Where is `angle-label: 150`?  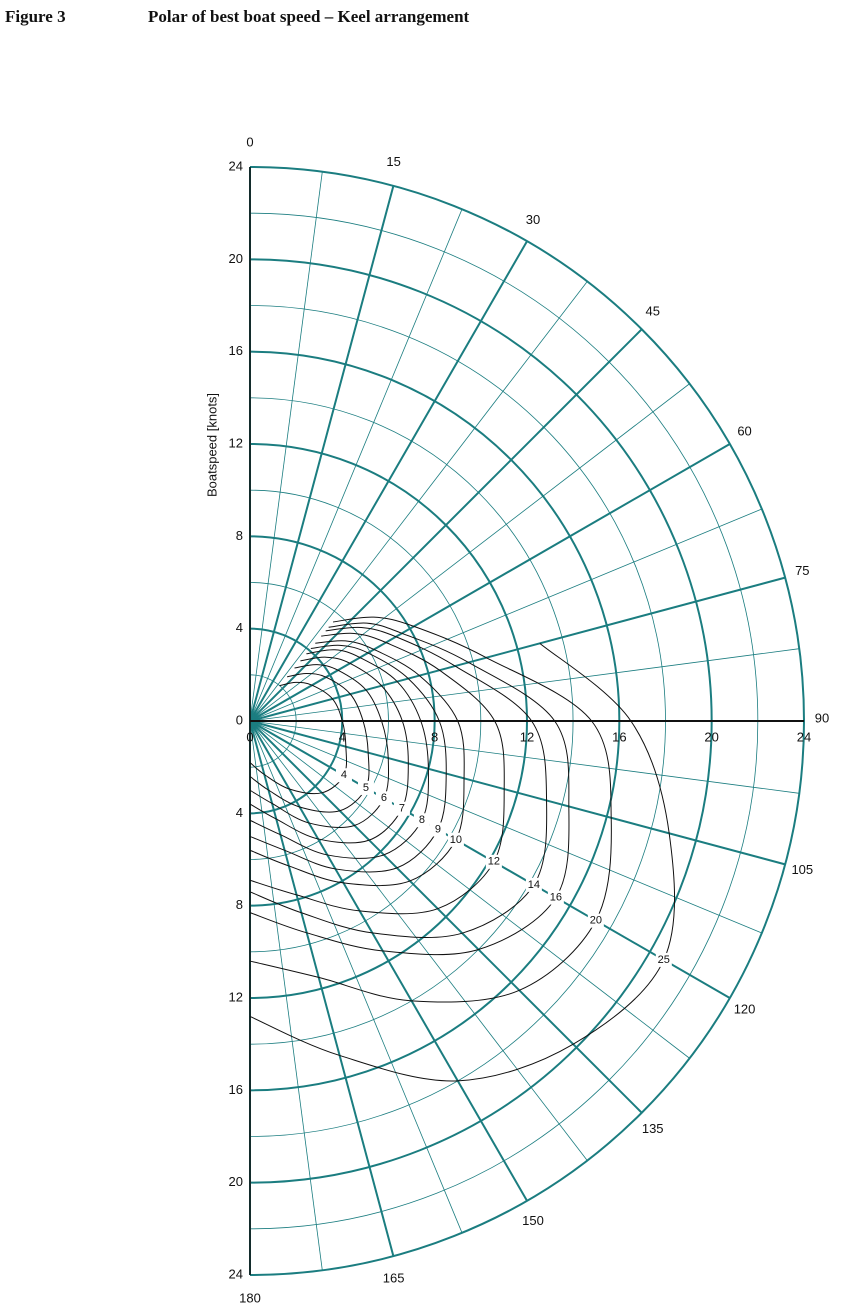
angle-label: 150 is located at coordinates (533, 1220).